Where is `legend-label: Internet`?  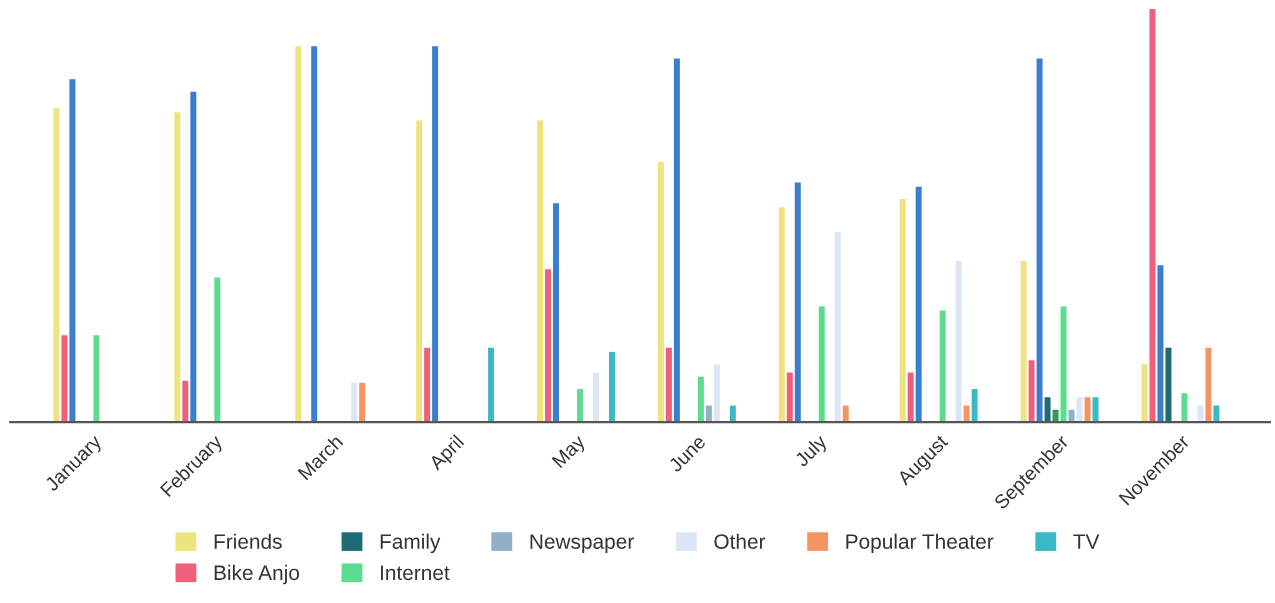 legend-label: Internet is located at coordinates (415, 573).